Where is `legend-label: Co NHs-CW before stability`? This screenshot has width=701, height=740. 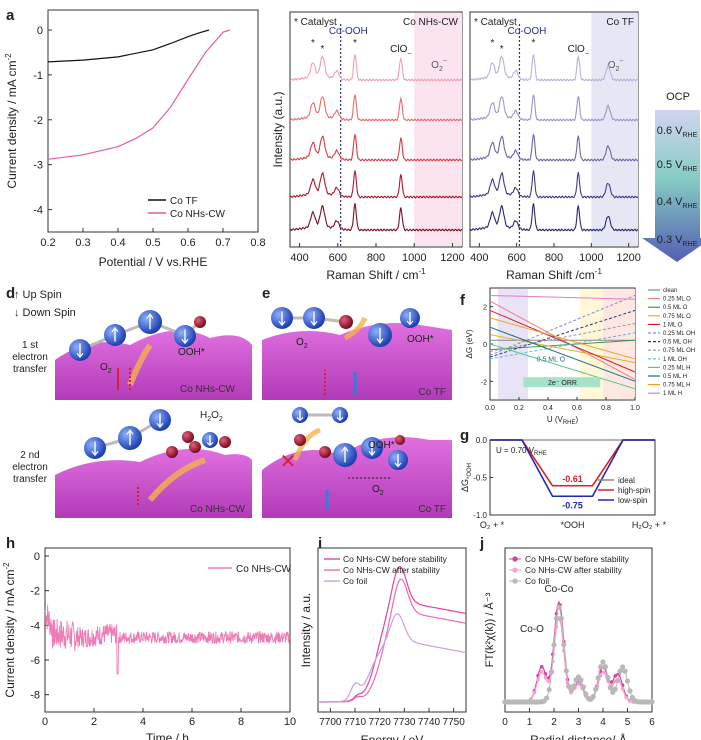
legend-label: Co NHs-CW before stability is located at coordinates (395, 559).